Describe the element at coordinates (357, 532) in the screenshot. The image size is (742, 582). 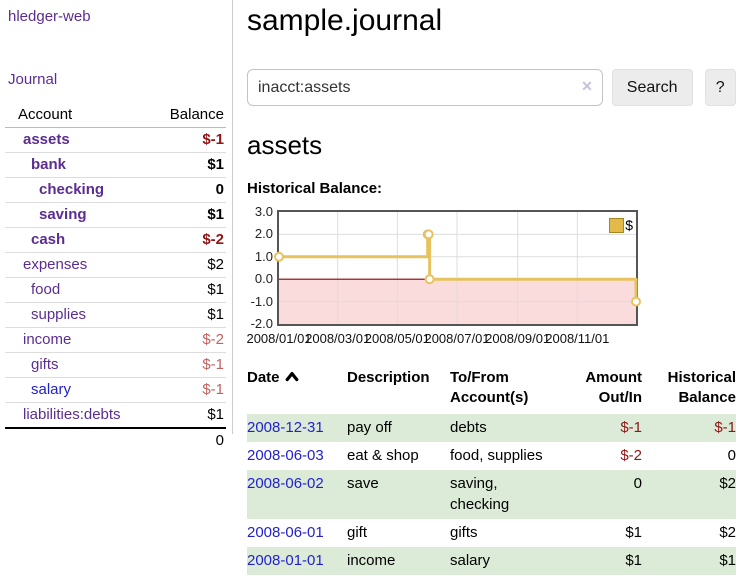
I see `transaction-description: gift` at that location.